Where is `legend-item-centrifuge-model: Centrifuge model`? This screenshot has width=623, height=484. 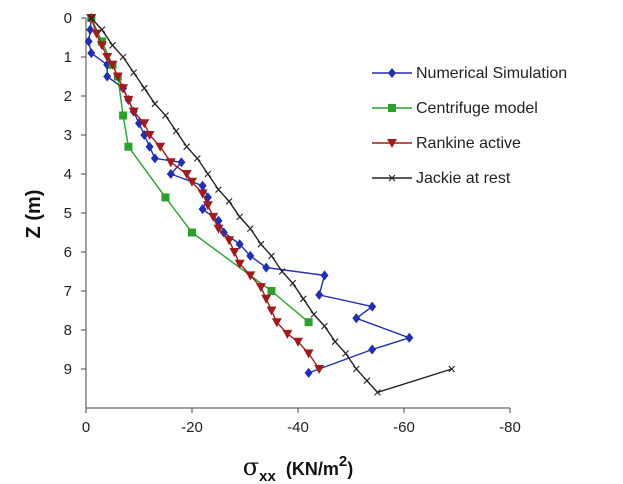 legend-item-centrifuge-model: Centrifuge model is located at coordinates (455, 108).